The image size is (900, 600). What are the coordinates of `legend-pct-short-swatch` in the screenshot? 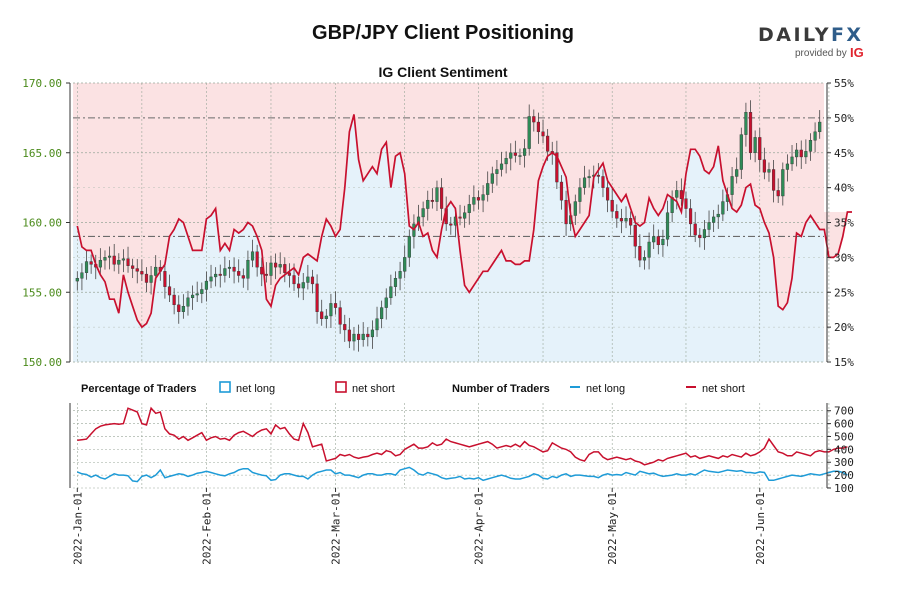 It's located at (341, 387).